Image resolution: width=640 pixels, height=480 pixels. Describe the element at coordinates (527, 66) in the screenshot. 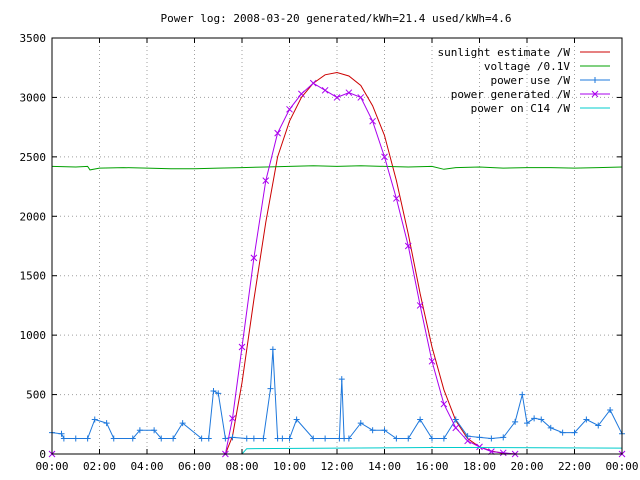

I see `legend-label: voltage /0.1V` at that location.